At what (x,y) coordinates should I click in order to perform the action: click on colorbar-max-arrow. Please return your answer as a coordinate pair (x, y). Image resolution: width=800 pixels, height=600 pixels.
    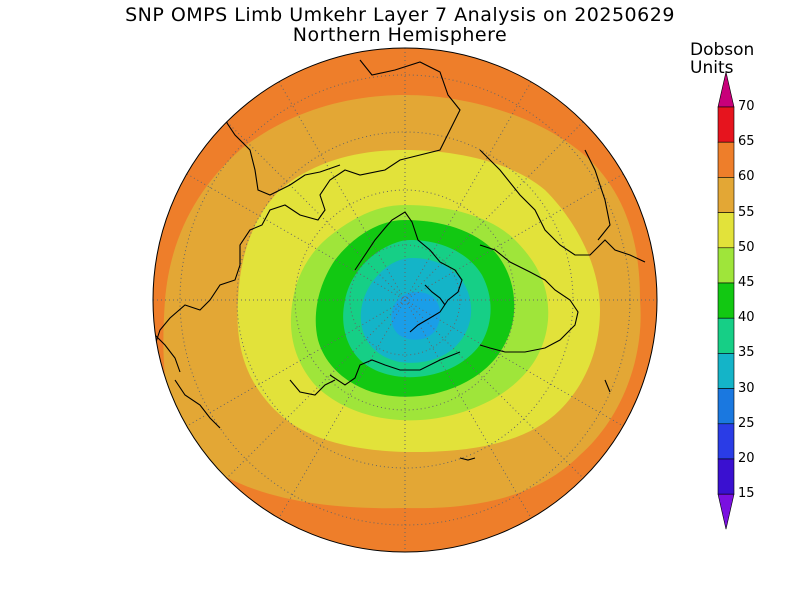
    Looking at the image, I should click on (726, 89).